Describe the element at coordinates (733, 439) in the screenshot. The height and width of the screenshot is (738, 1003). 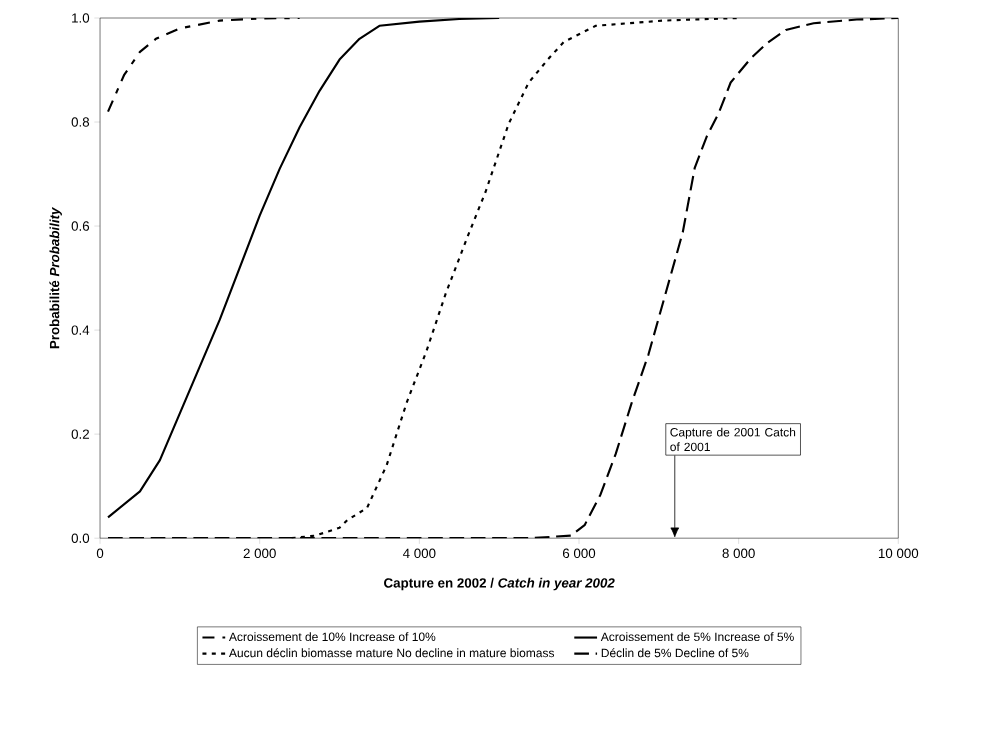
I see `annotation: Capture de 2001 Catch of 2001` at that location.